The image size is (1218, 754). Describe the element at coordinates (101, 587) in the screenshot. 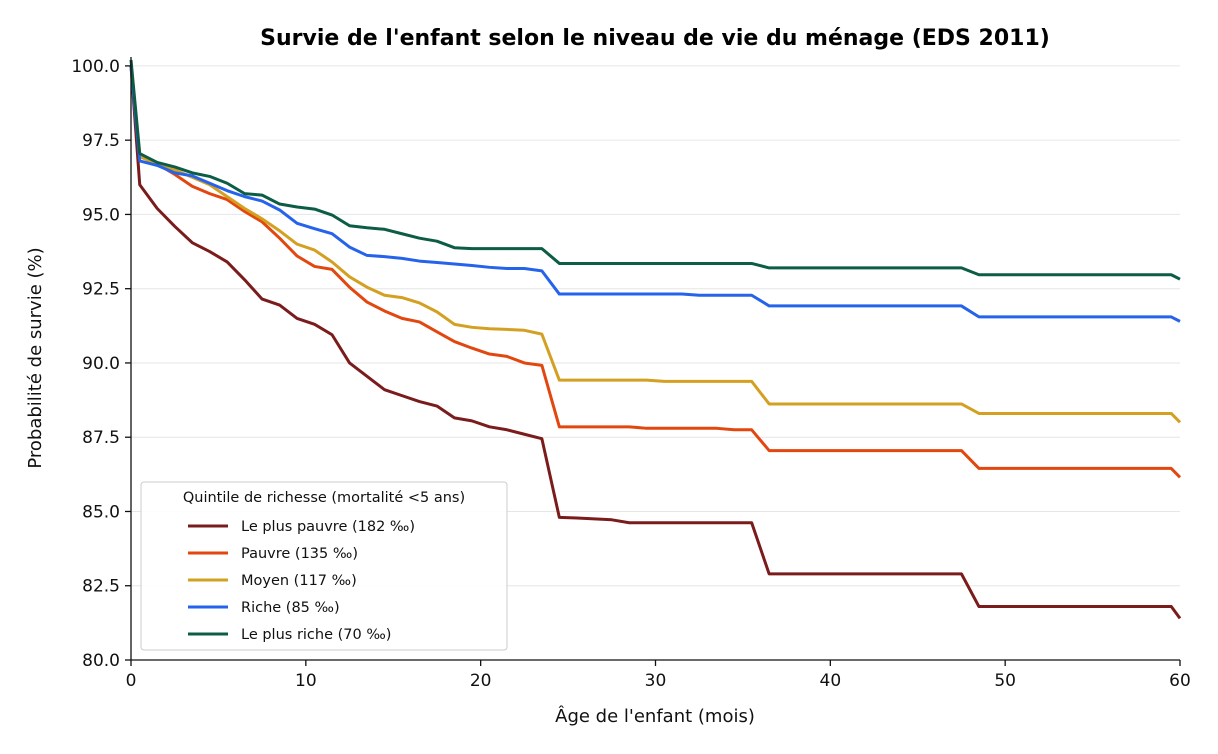

I see `y-tick-label: 82.5` at that location.